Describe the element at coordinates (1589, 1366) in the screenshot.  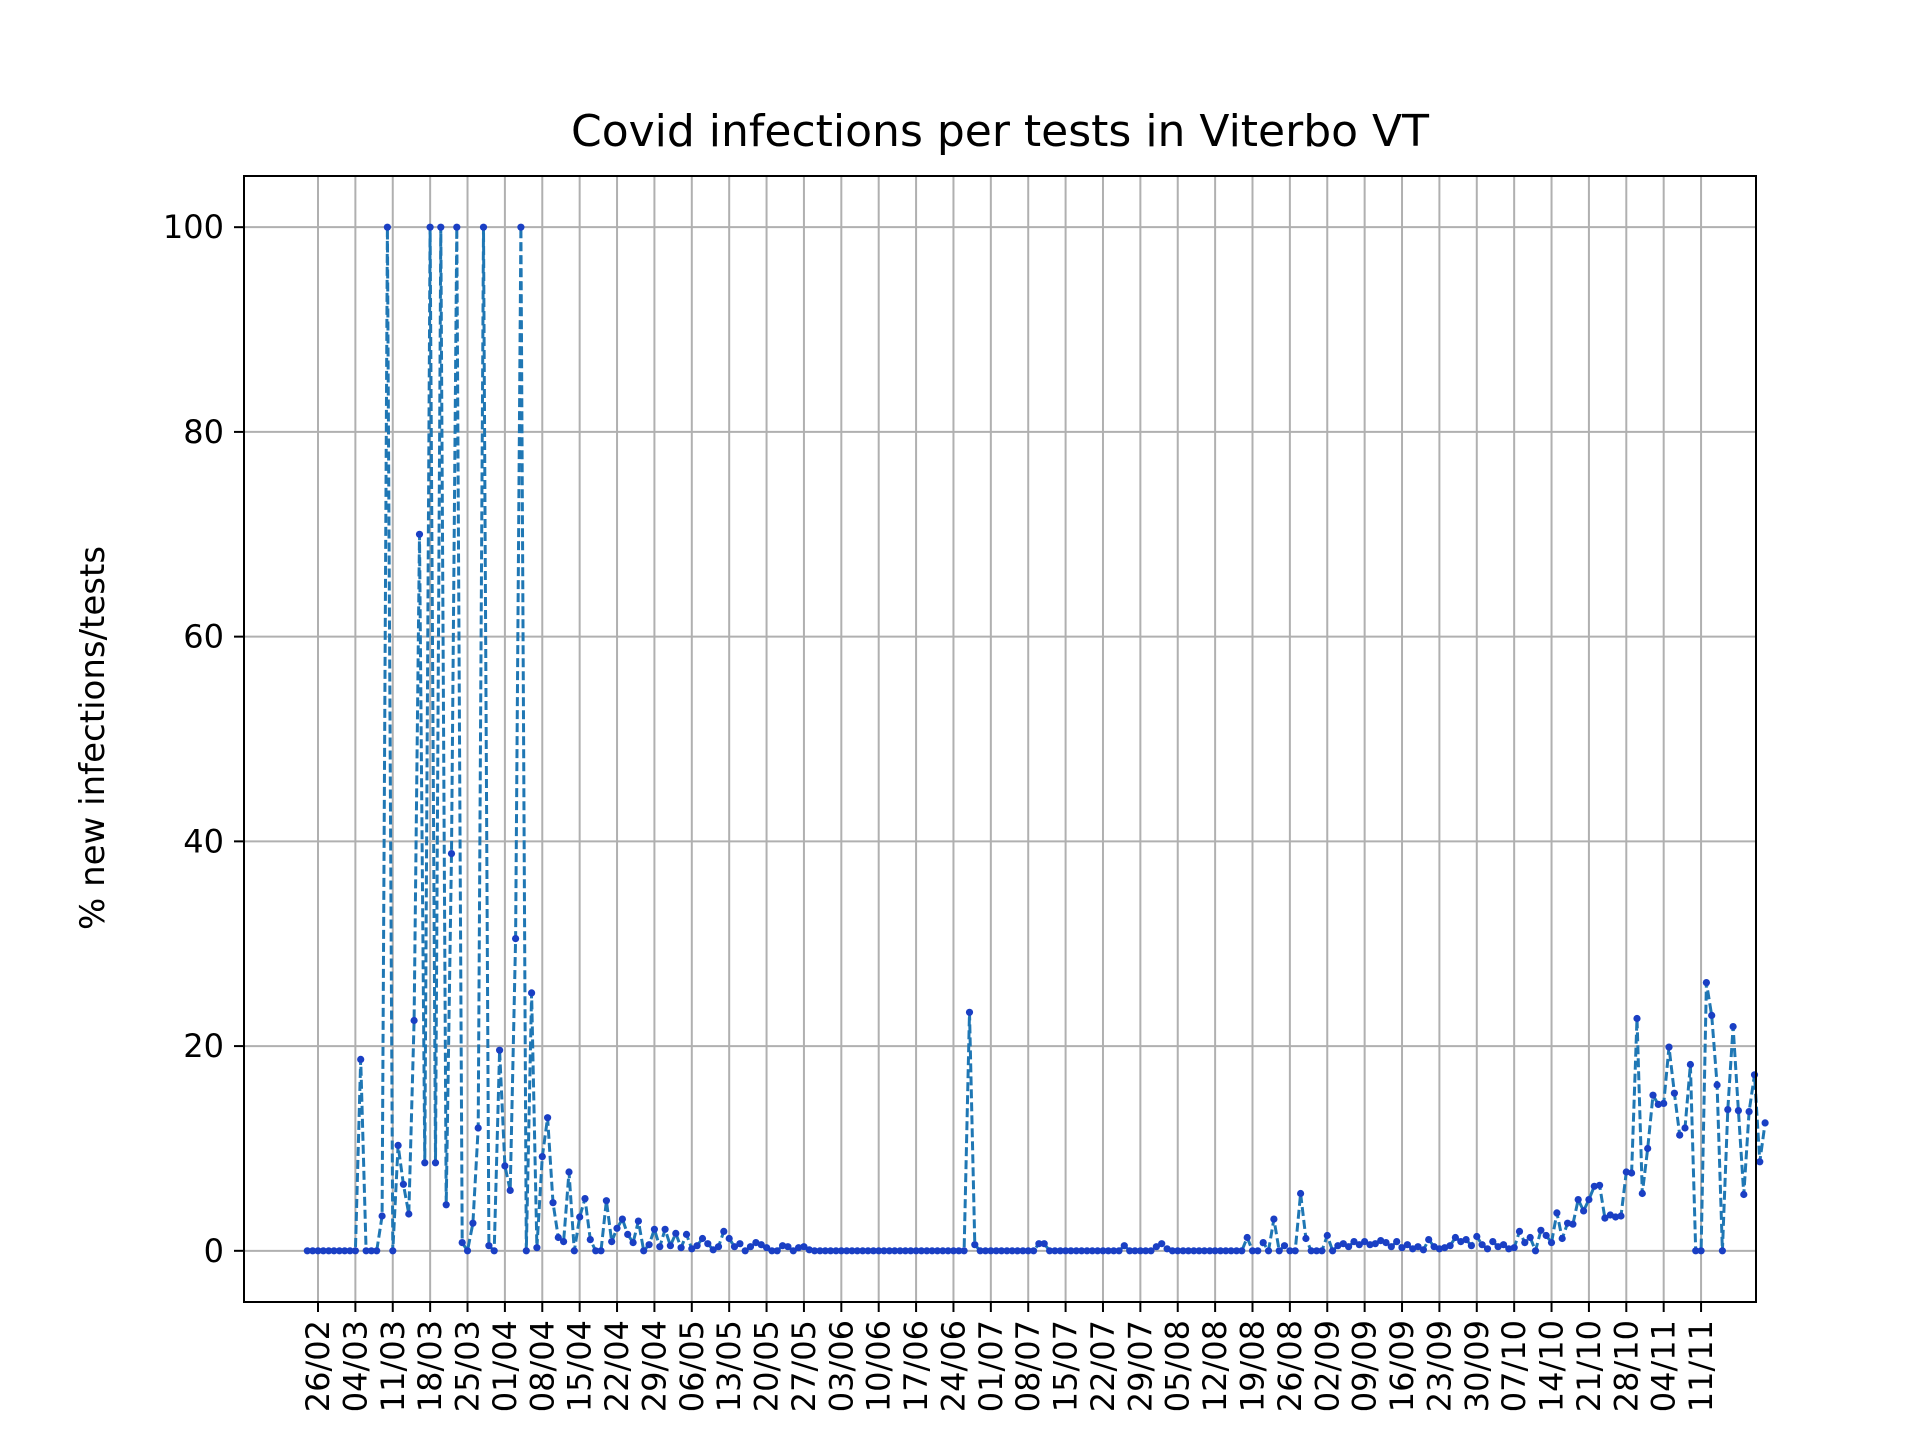
I see `x-tick-label: 21/10` at that location.